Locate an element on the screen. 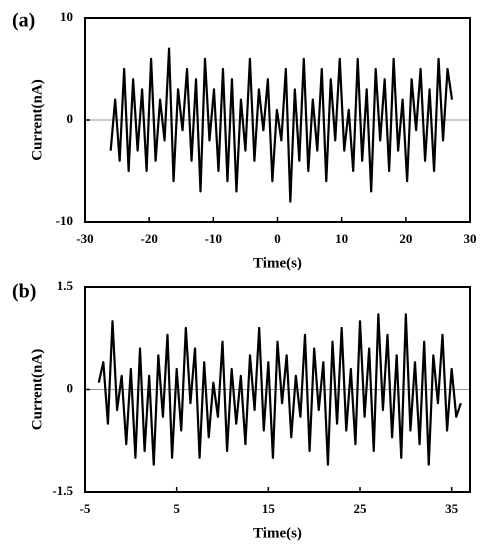 The width and height of the screenshot is (489, 550). x-tick-label: 30 is located at coordinates (470, 238).